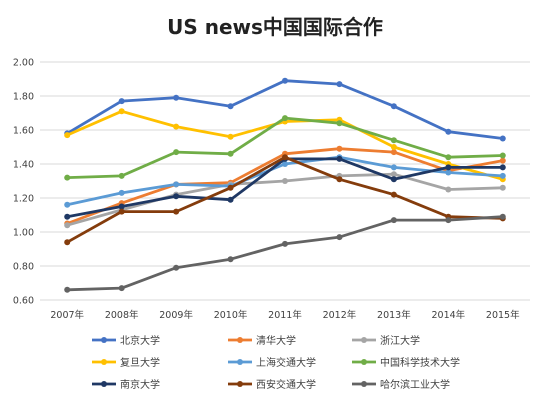  What do you see at coordinates (286, 362) in the screenshot?
I see `legend-label: 上海交通大学` at bounding box center [286, 362].